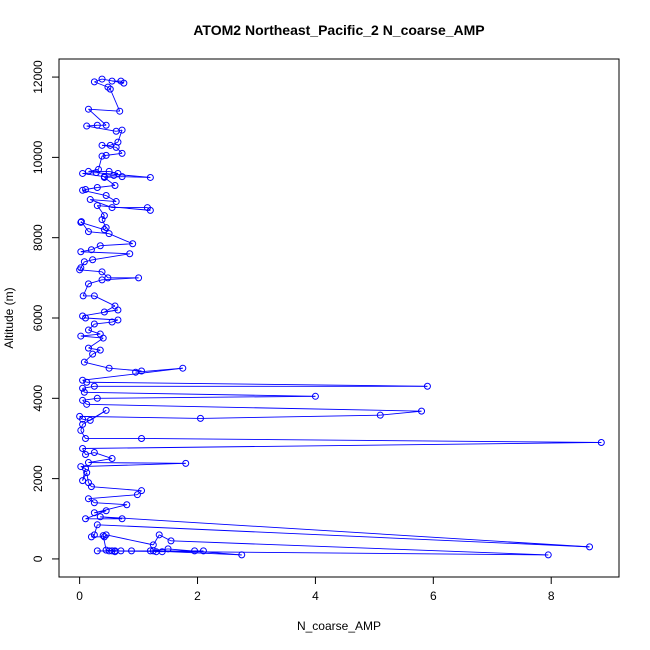 The height and width of the screenshot is (650, 650). I want to click on y-tick-label: 12000, so click(38, 77).